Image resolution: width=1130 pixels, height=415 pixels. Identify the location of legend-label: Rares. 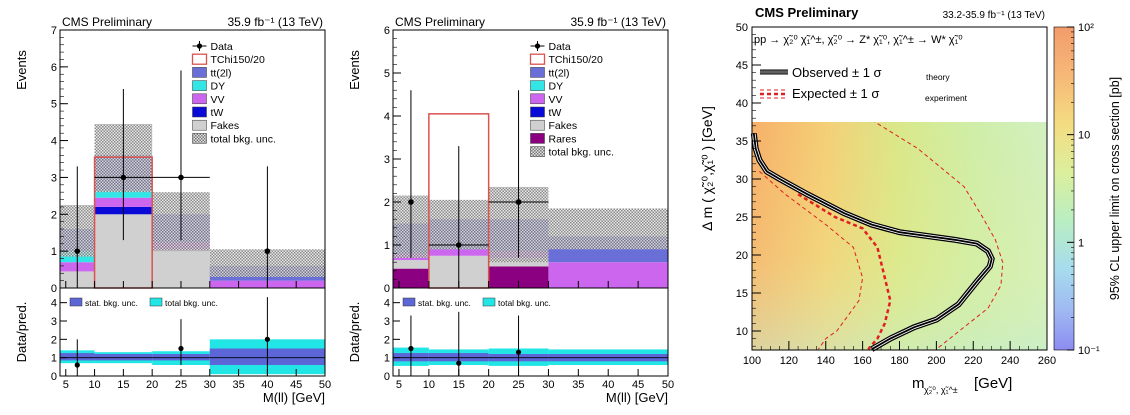
(563, 139).